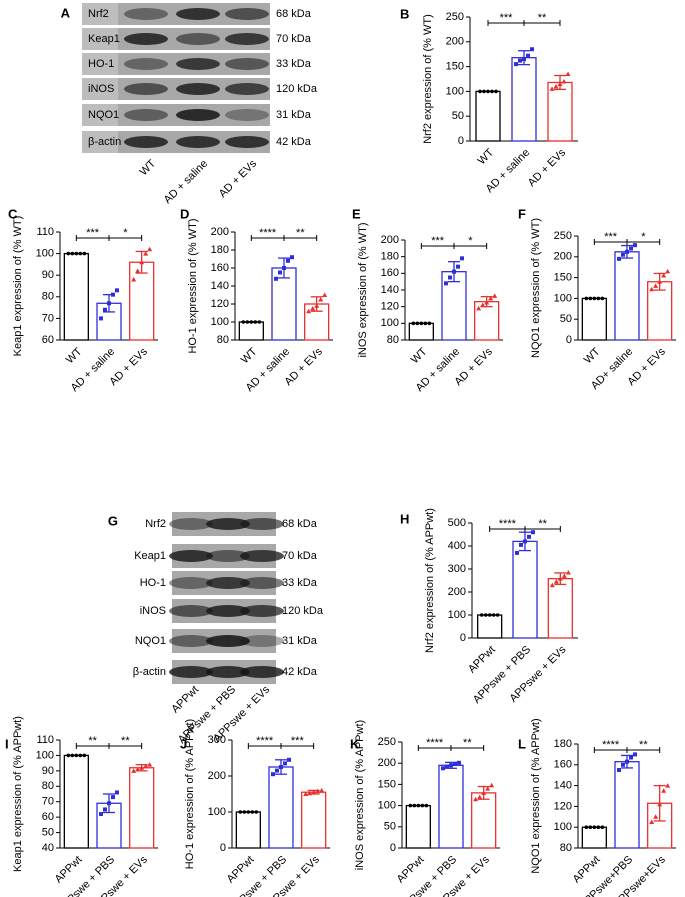 Image resolution: width=685 pixels, height=897 pixels. I want to click on y-axis-label: HO-1 expression of (% WT), so click(193, 285).